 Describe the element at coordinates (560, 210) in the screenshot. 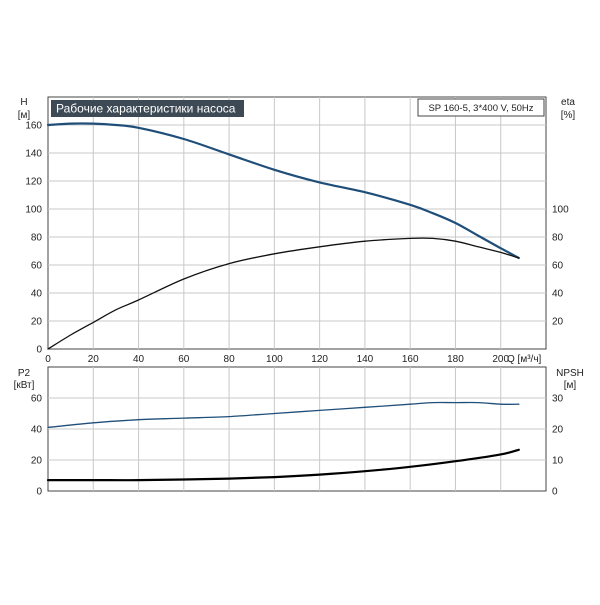

I see `top-right-tick-label: 100` at that location.